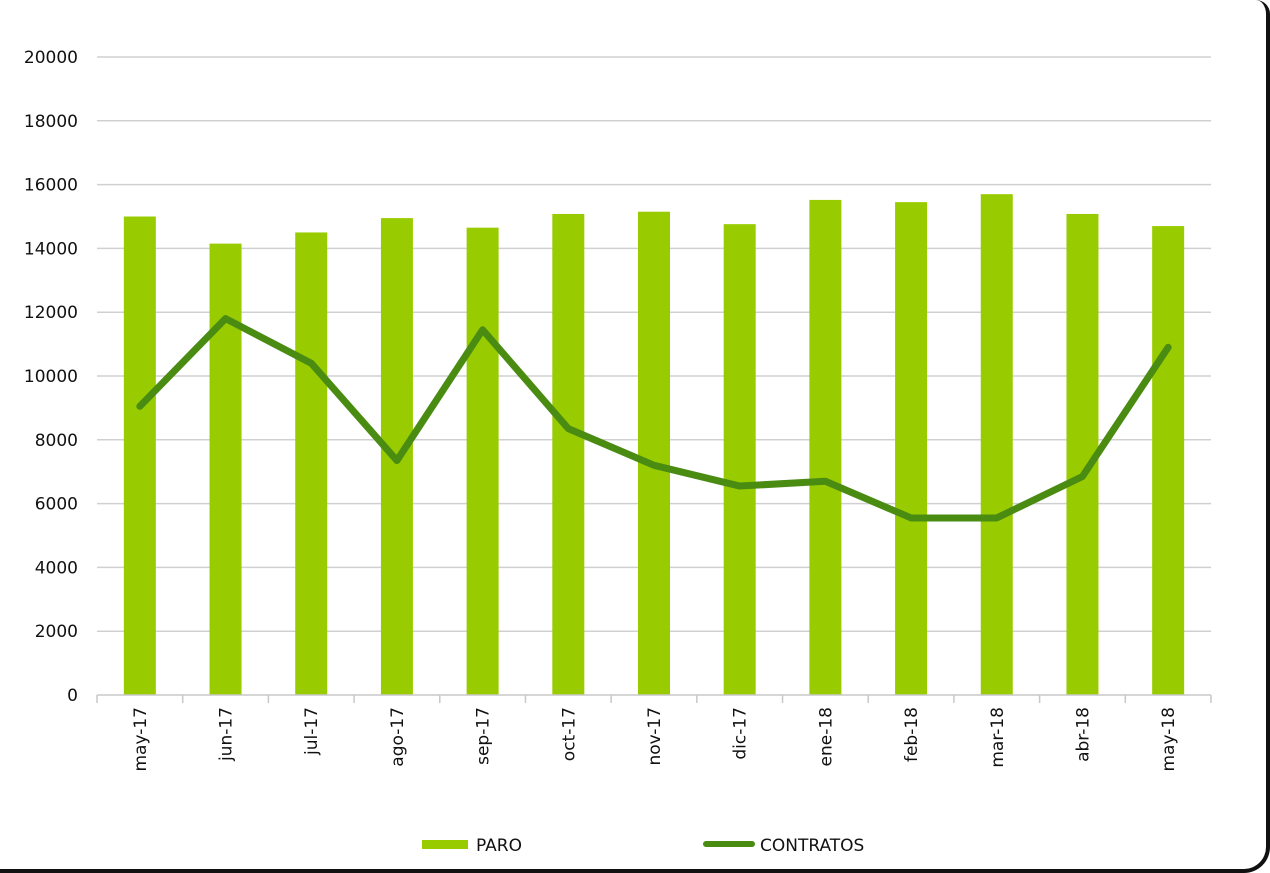 The image size is (1270, 873). Describe the element at coordinates (141, 739) in the screenshot. I see `x-tick-label: may-17` at that location.